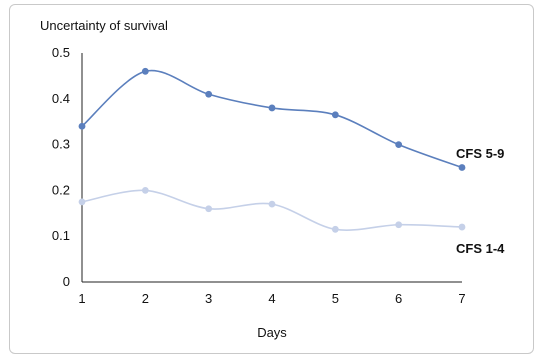 This screenshot has width=539, height=354. I want to click on x-tick-label: 2, so click(145, 298).